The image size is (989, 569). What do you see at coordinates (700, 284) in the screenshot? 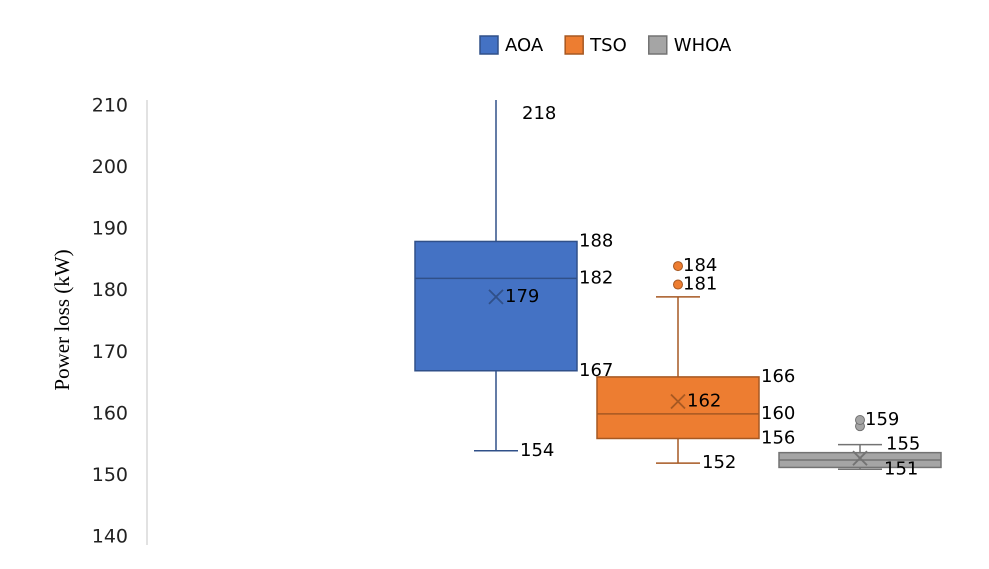
I see `data-label: 181` at bounding box center [700, 284].